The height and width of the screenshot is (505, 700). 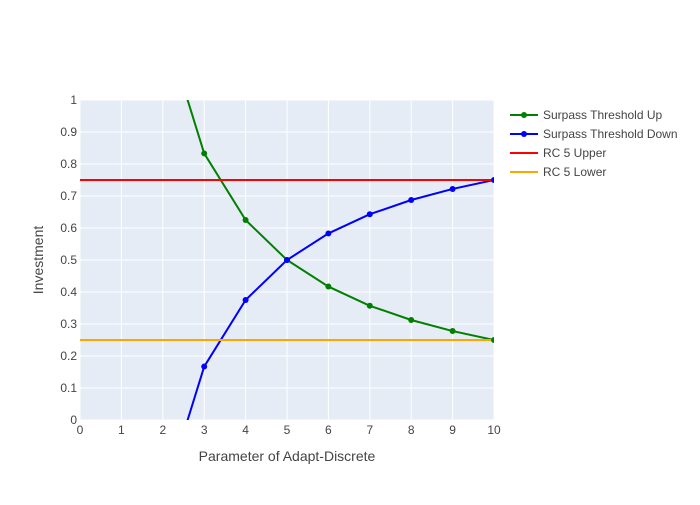 What do you see at coordinates (411, 430) in the screenshot?
I see `x-tick-label: 8` at bounding box center [411, 430].